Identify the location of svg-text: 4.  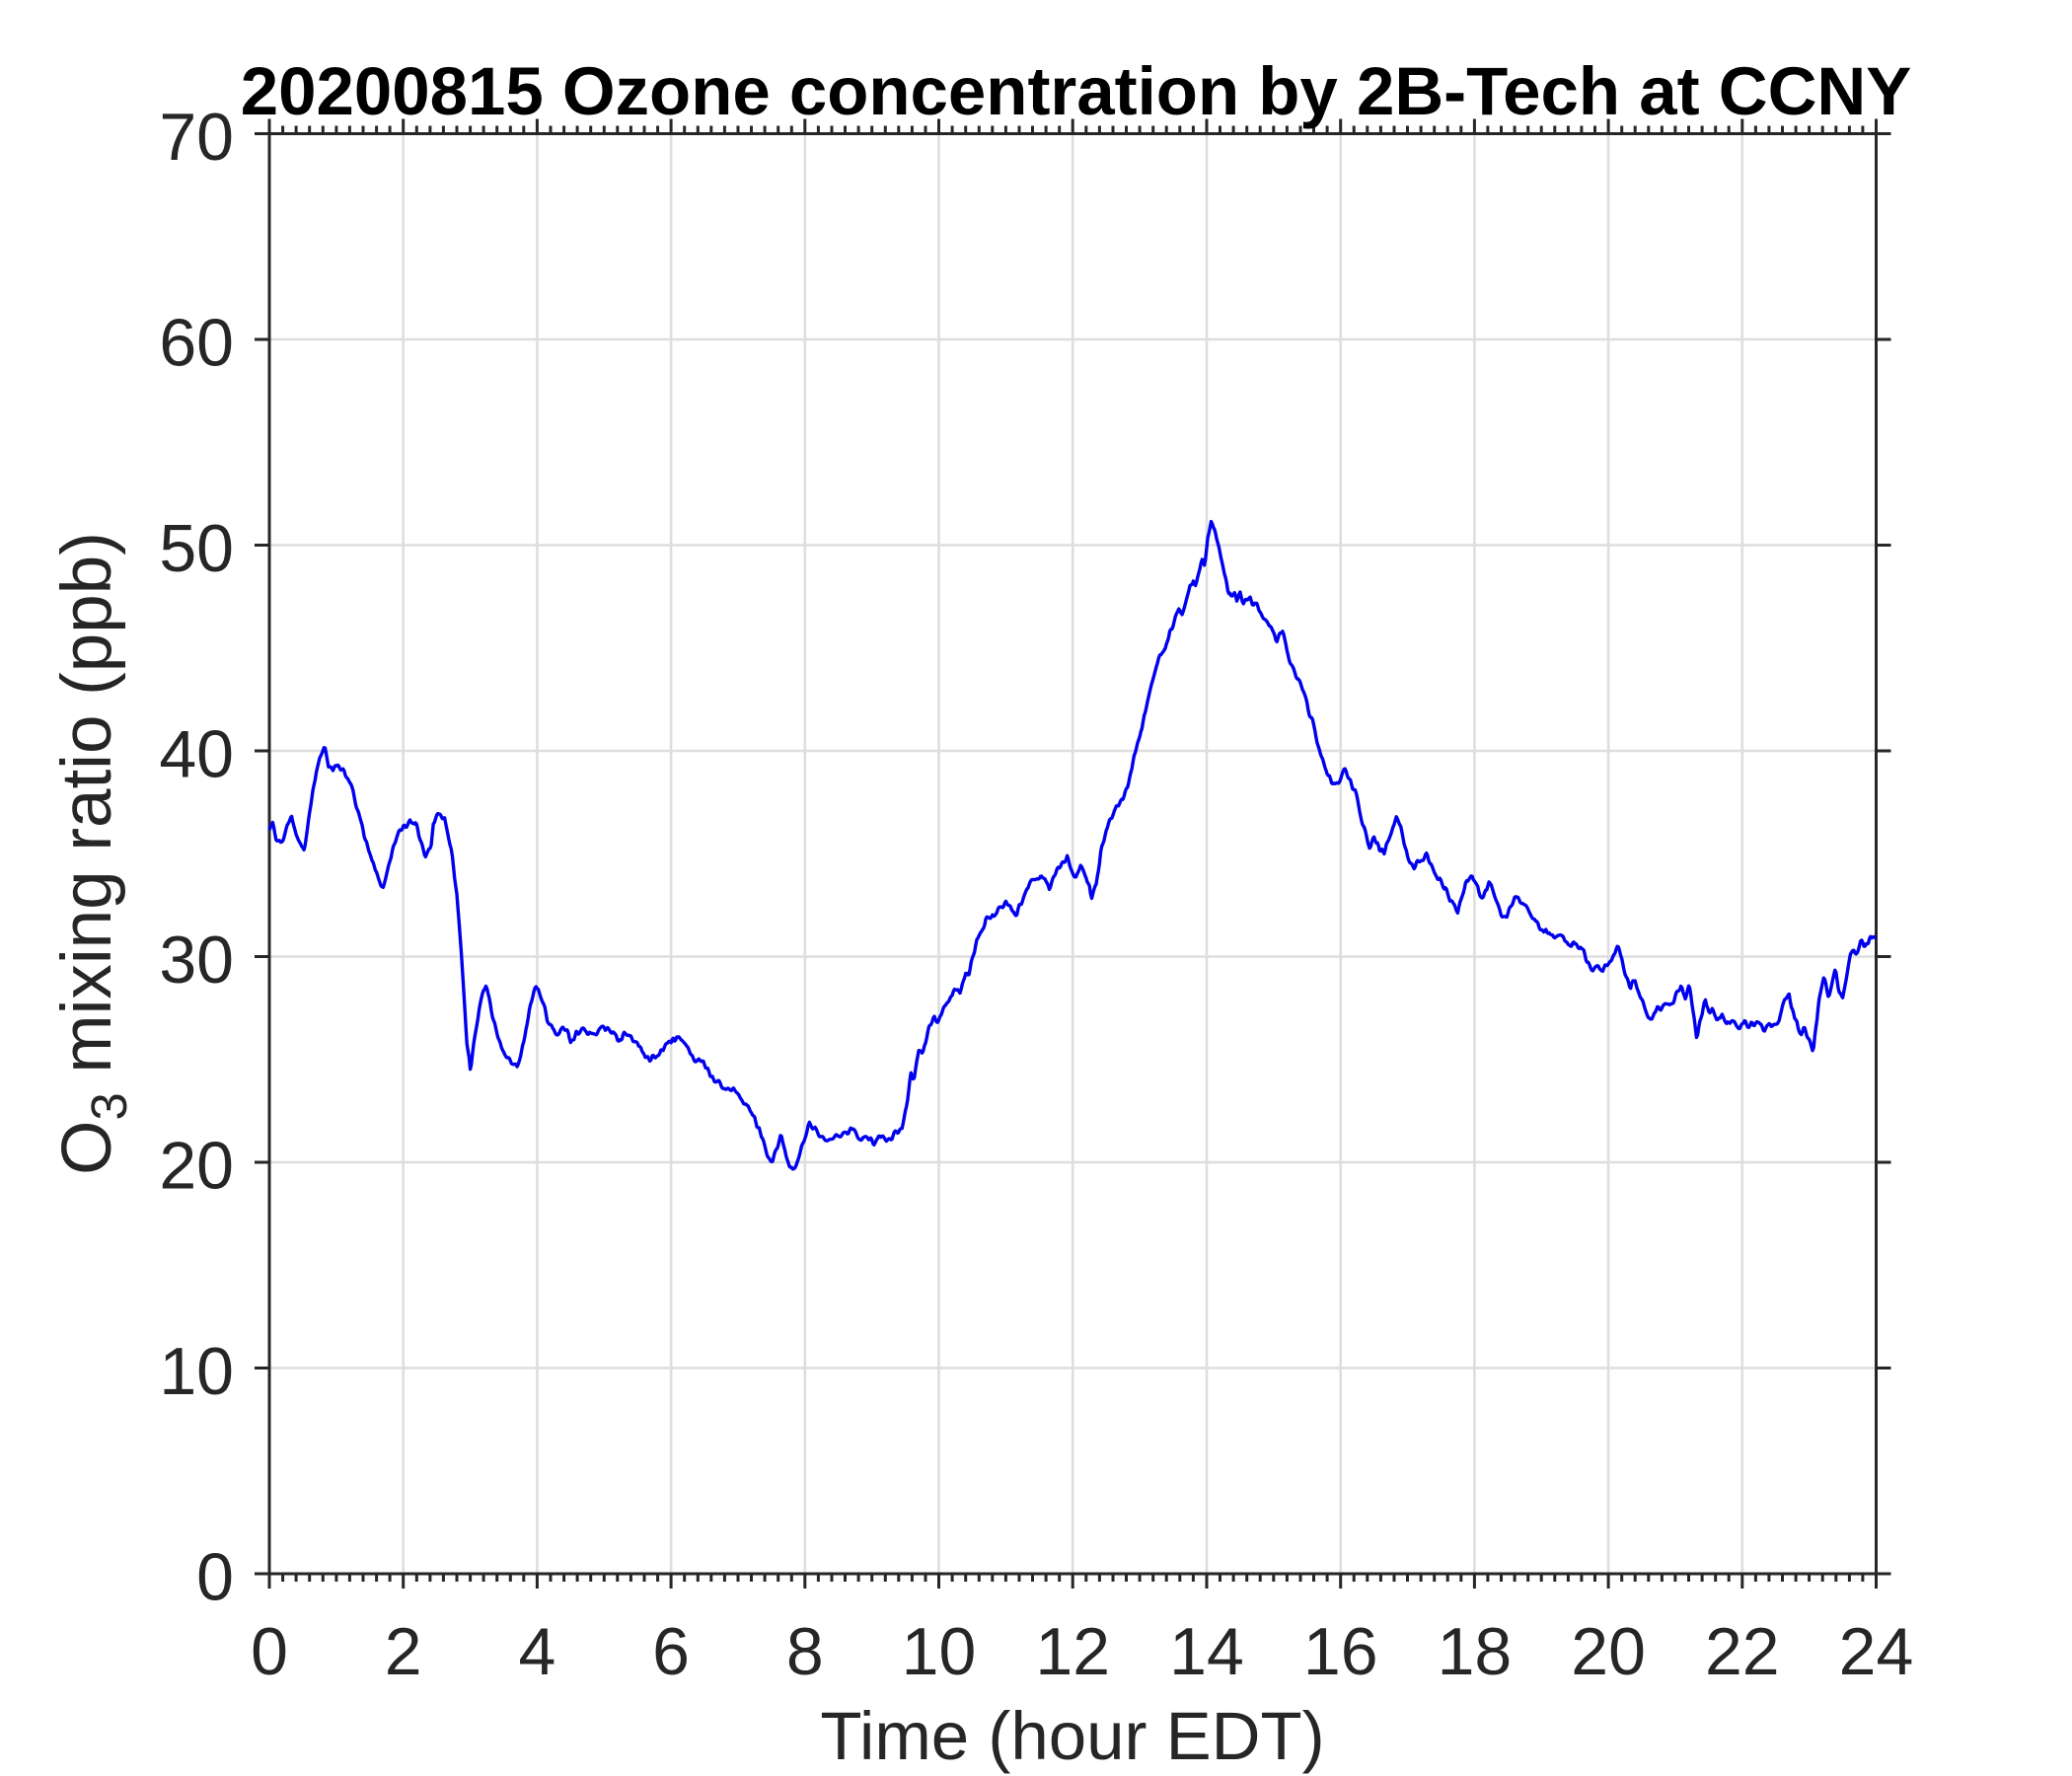
(536, 1652).